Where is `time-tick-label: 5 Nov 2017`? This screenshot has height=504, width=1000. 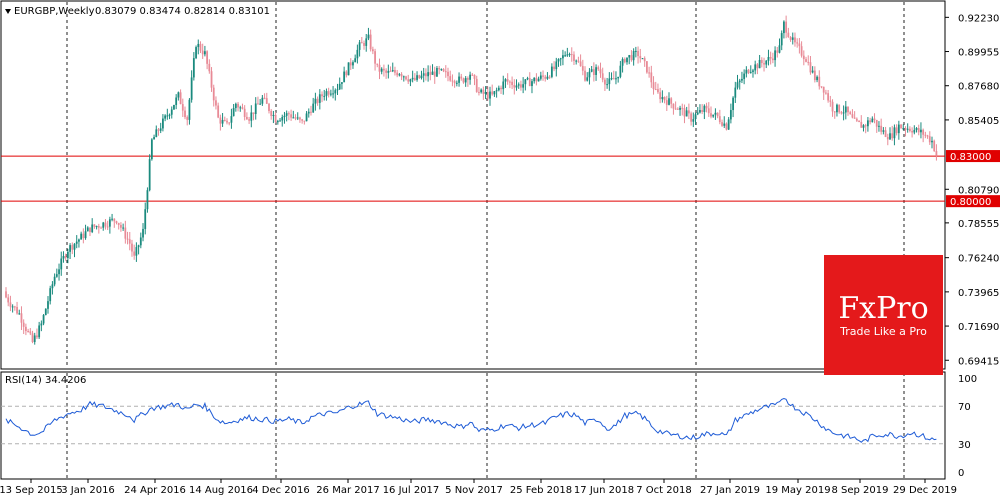 time-tick-label: 5 Nov 2017 is located at coordinates (474, 490).